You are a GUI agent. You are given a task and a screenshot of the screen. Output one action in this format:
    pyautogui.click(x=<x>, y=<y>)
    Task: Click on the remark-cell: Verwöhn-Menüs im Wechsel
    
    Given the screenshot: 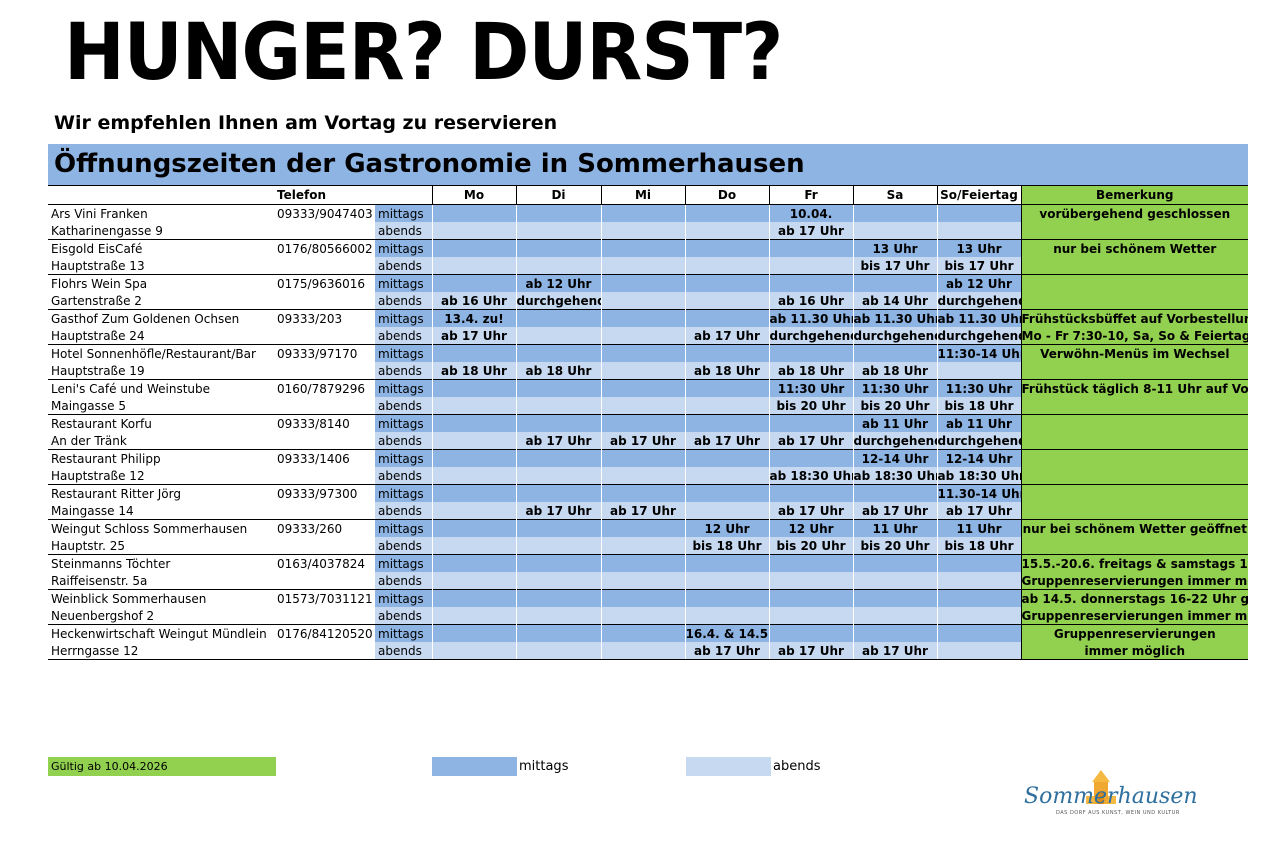 What is the action you would take?
    pyautogui.click(x=1134, y=353)
    